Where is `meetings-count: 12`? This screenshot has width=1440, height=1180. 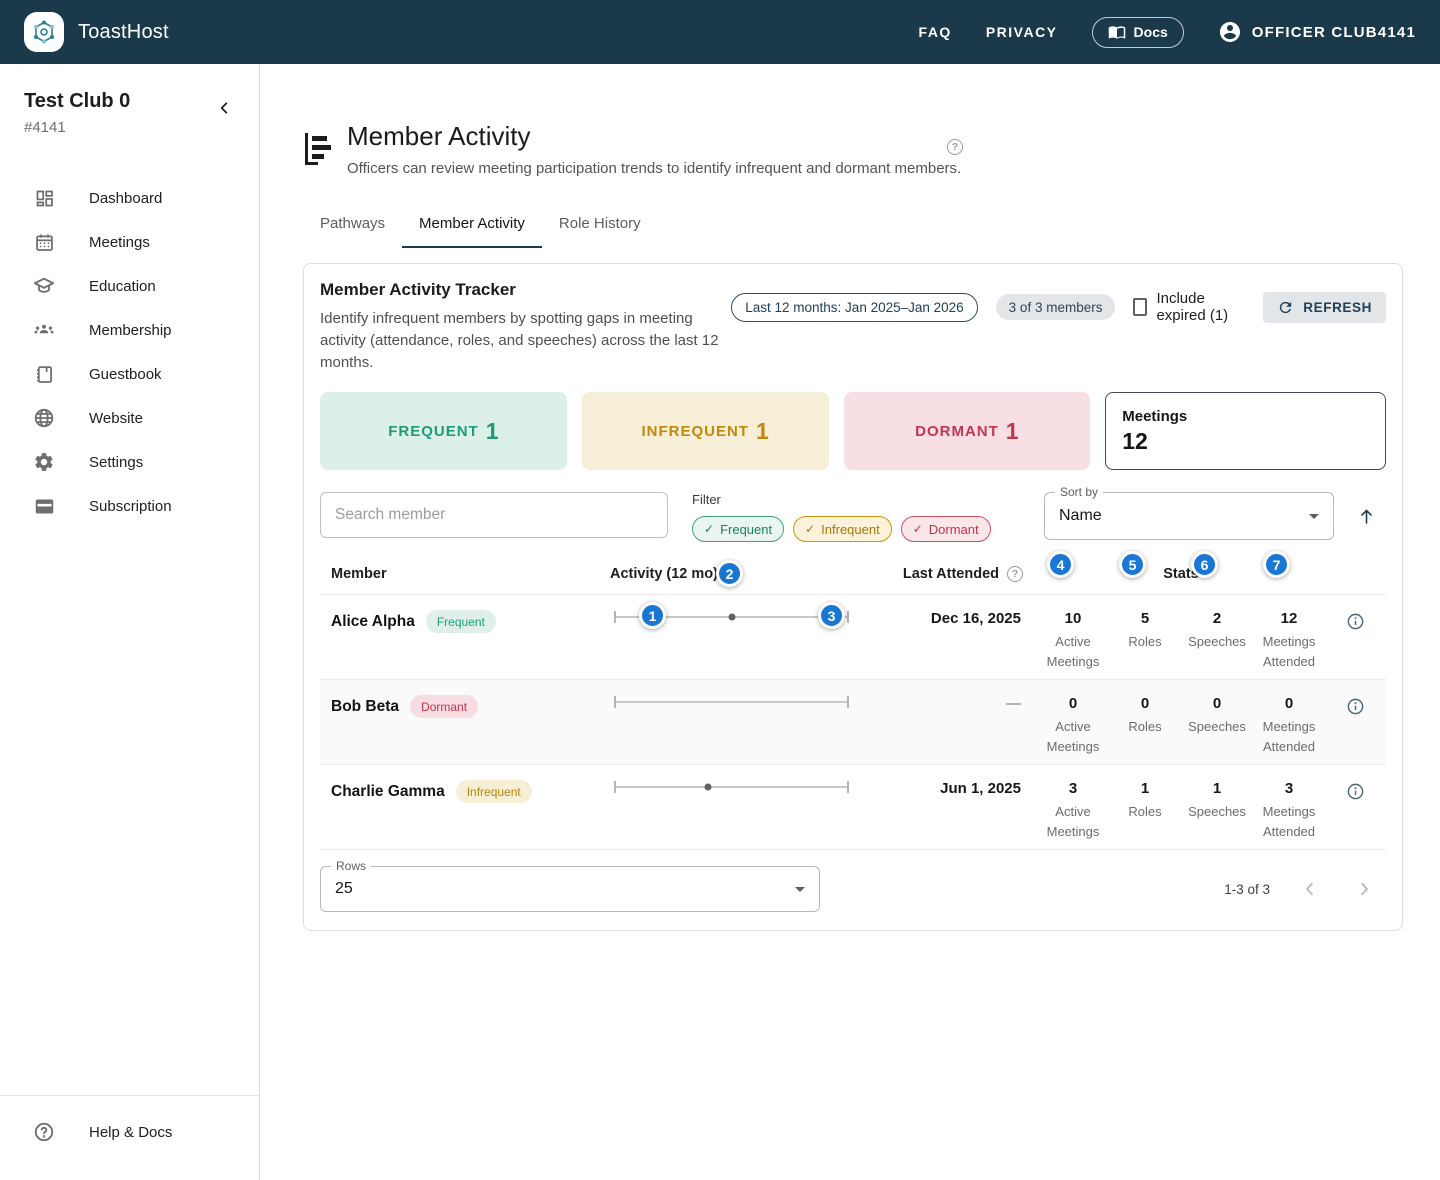 meetings-count: 12 is located at coordinates (1135, 440).